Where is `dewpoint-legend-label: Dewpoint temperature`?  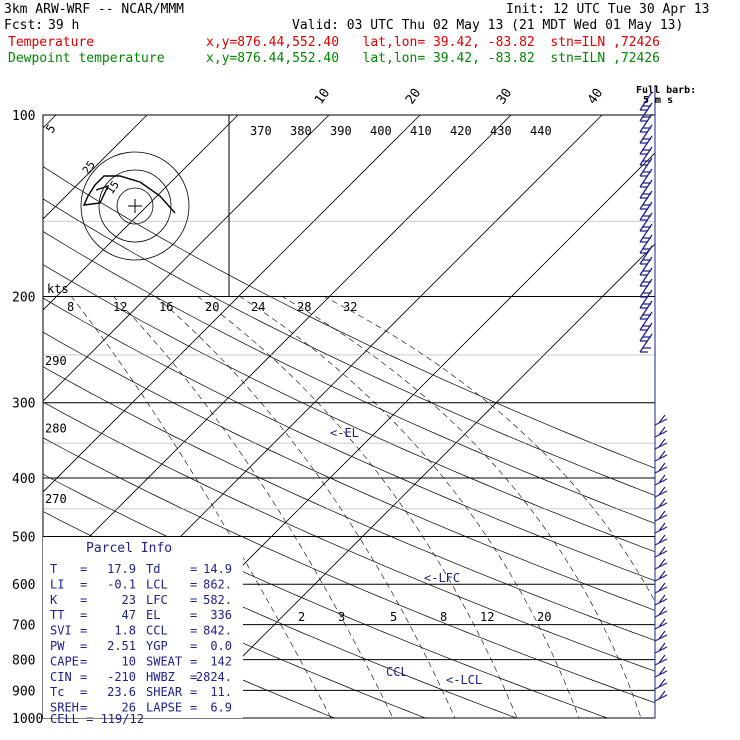
dewpoint-legend-label: Dewpoint temperature is located at coordinates (86, 58).